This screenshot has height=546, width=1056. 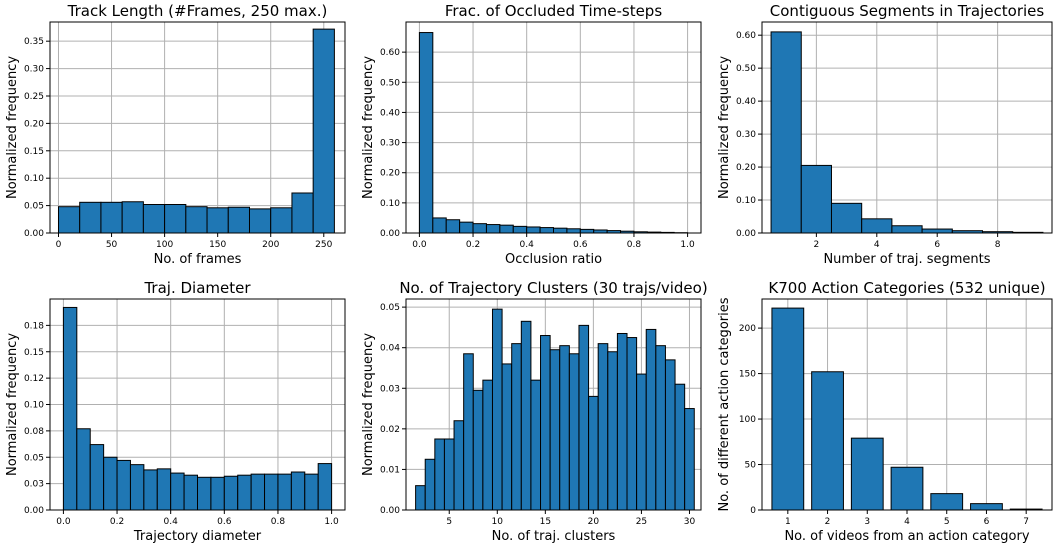 What do you see at coordinates (217, 245) in the screenshot?
I see `x-tick-label: 150` at bounding box center [217, 245].